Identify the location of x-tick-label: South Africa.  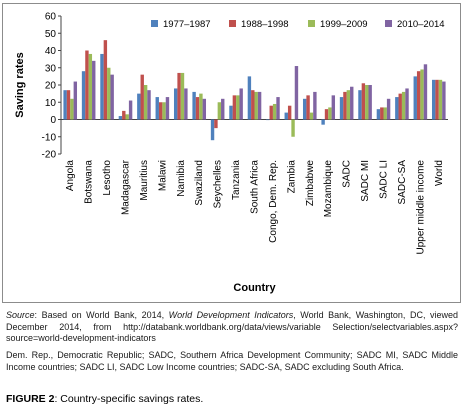
(255, 187).